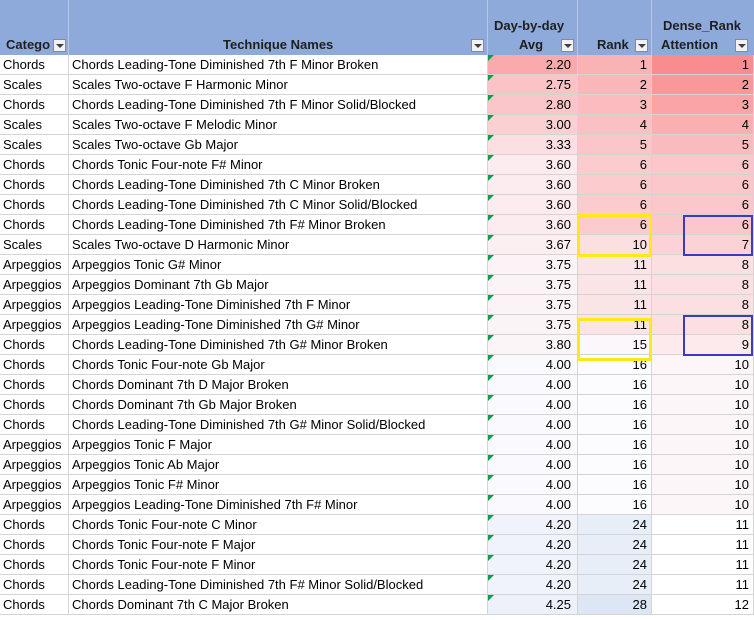  I want to click on technique-cell: Chords Tonic Four-note F Major, so click(278, 545).